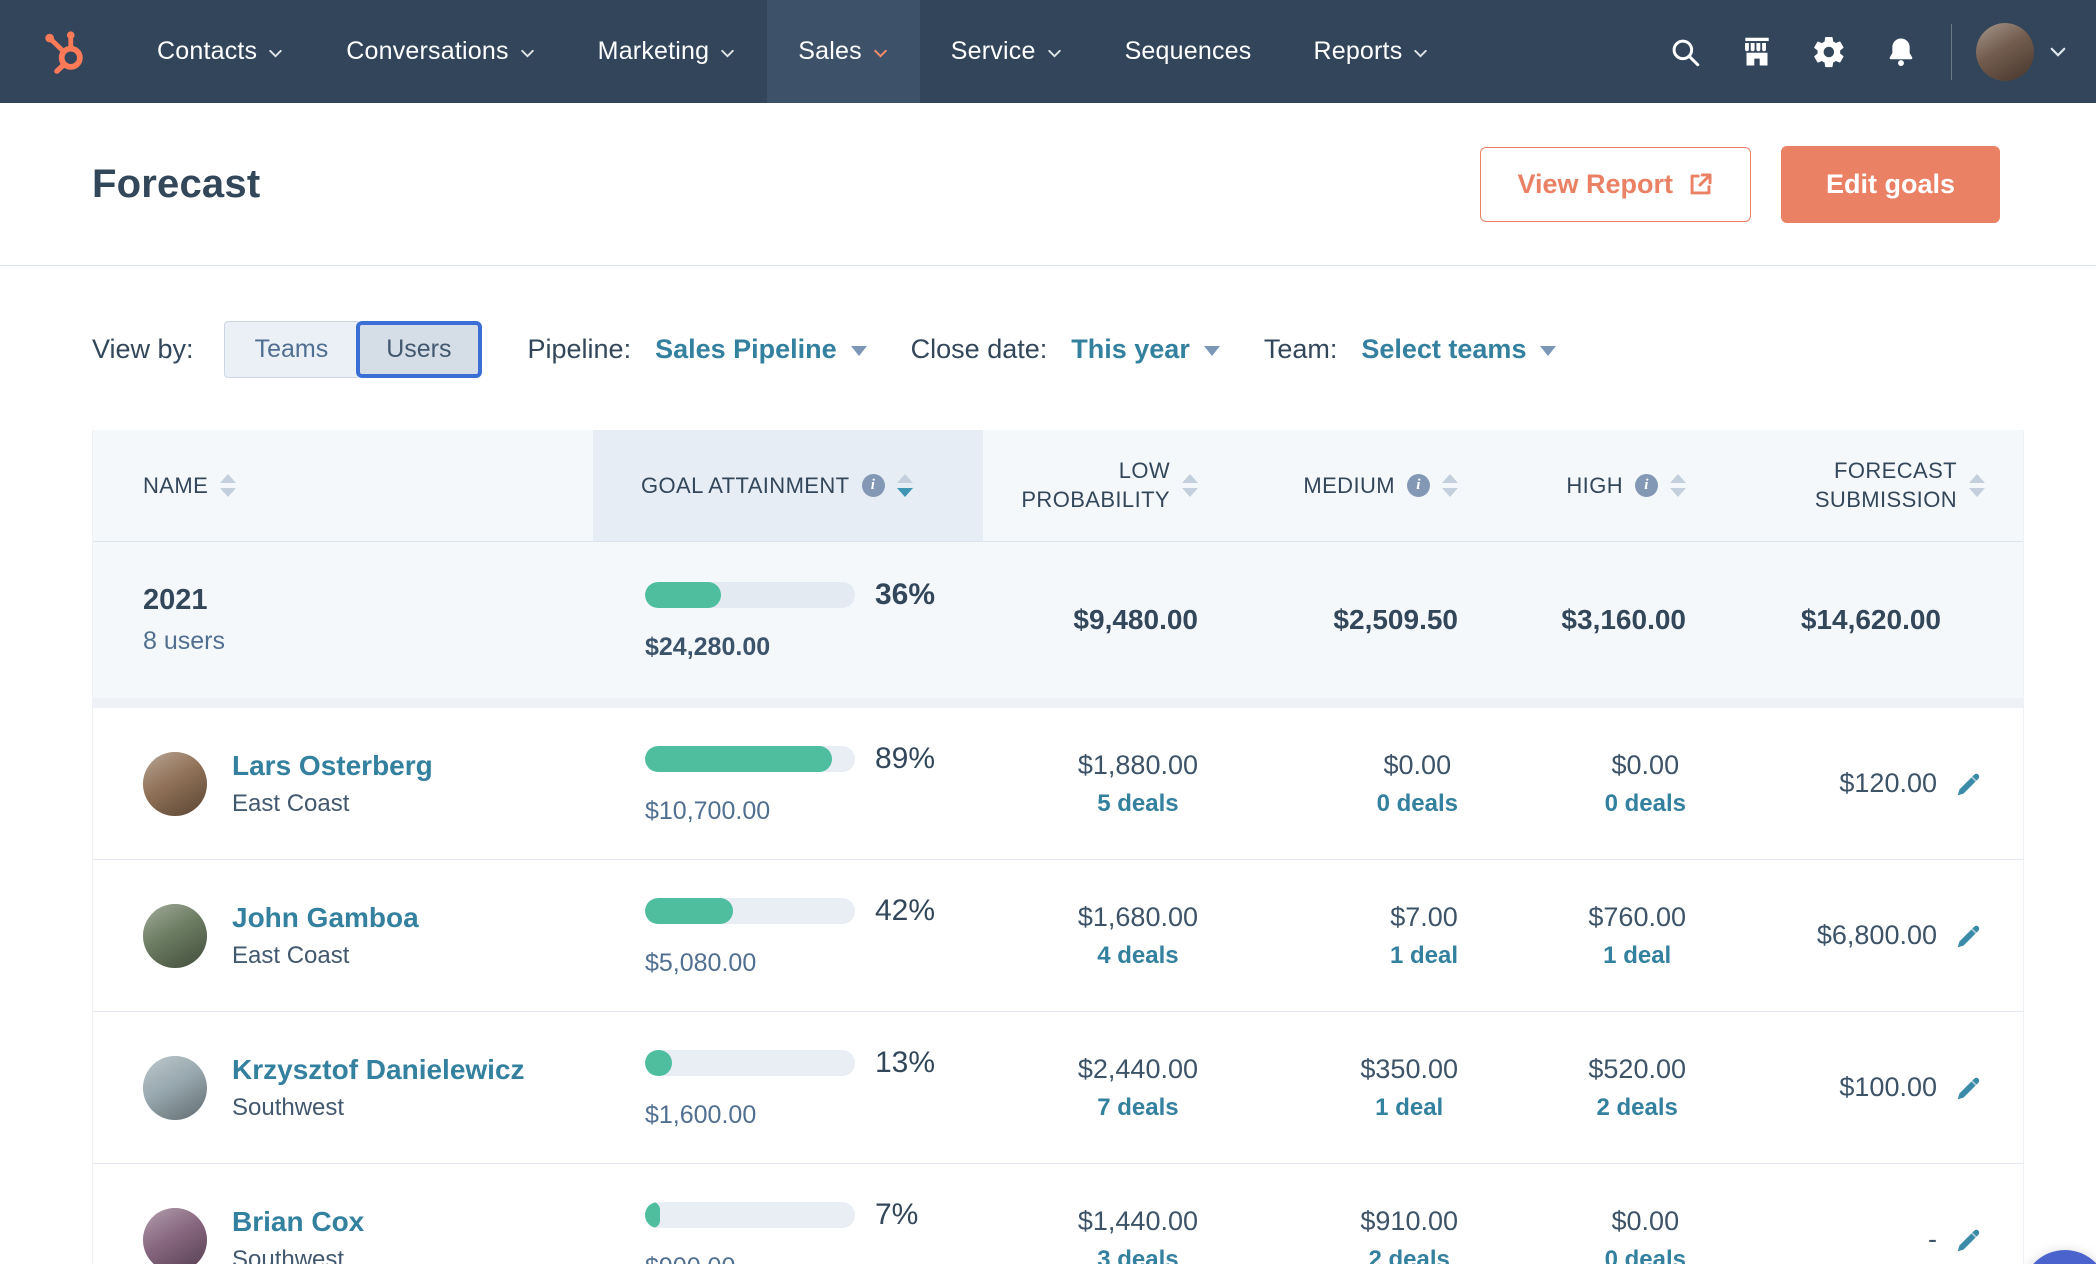 The height and width of the screenshot is (1264, 2096). Describe the element at coordinates (1137, 1220) in the screenshot. I see `low-amount: $1,440.00` at that location.